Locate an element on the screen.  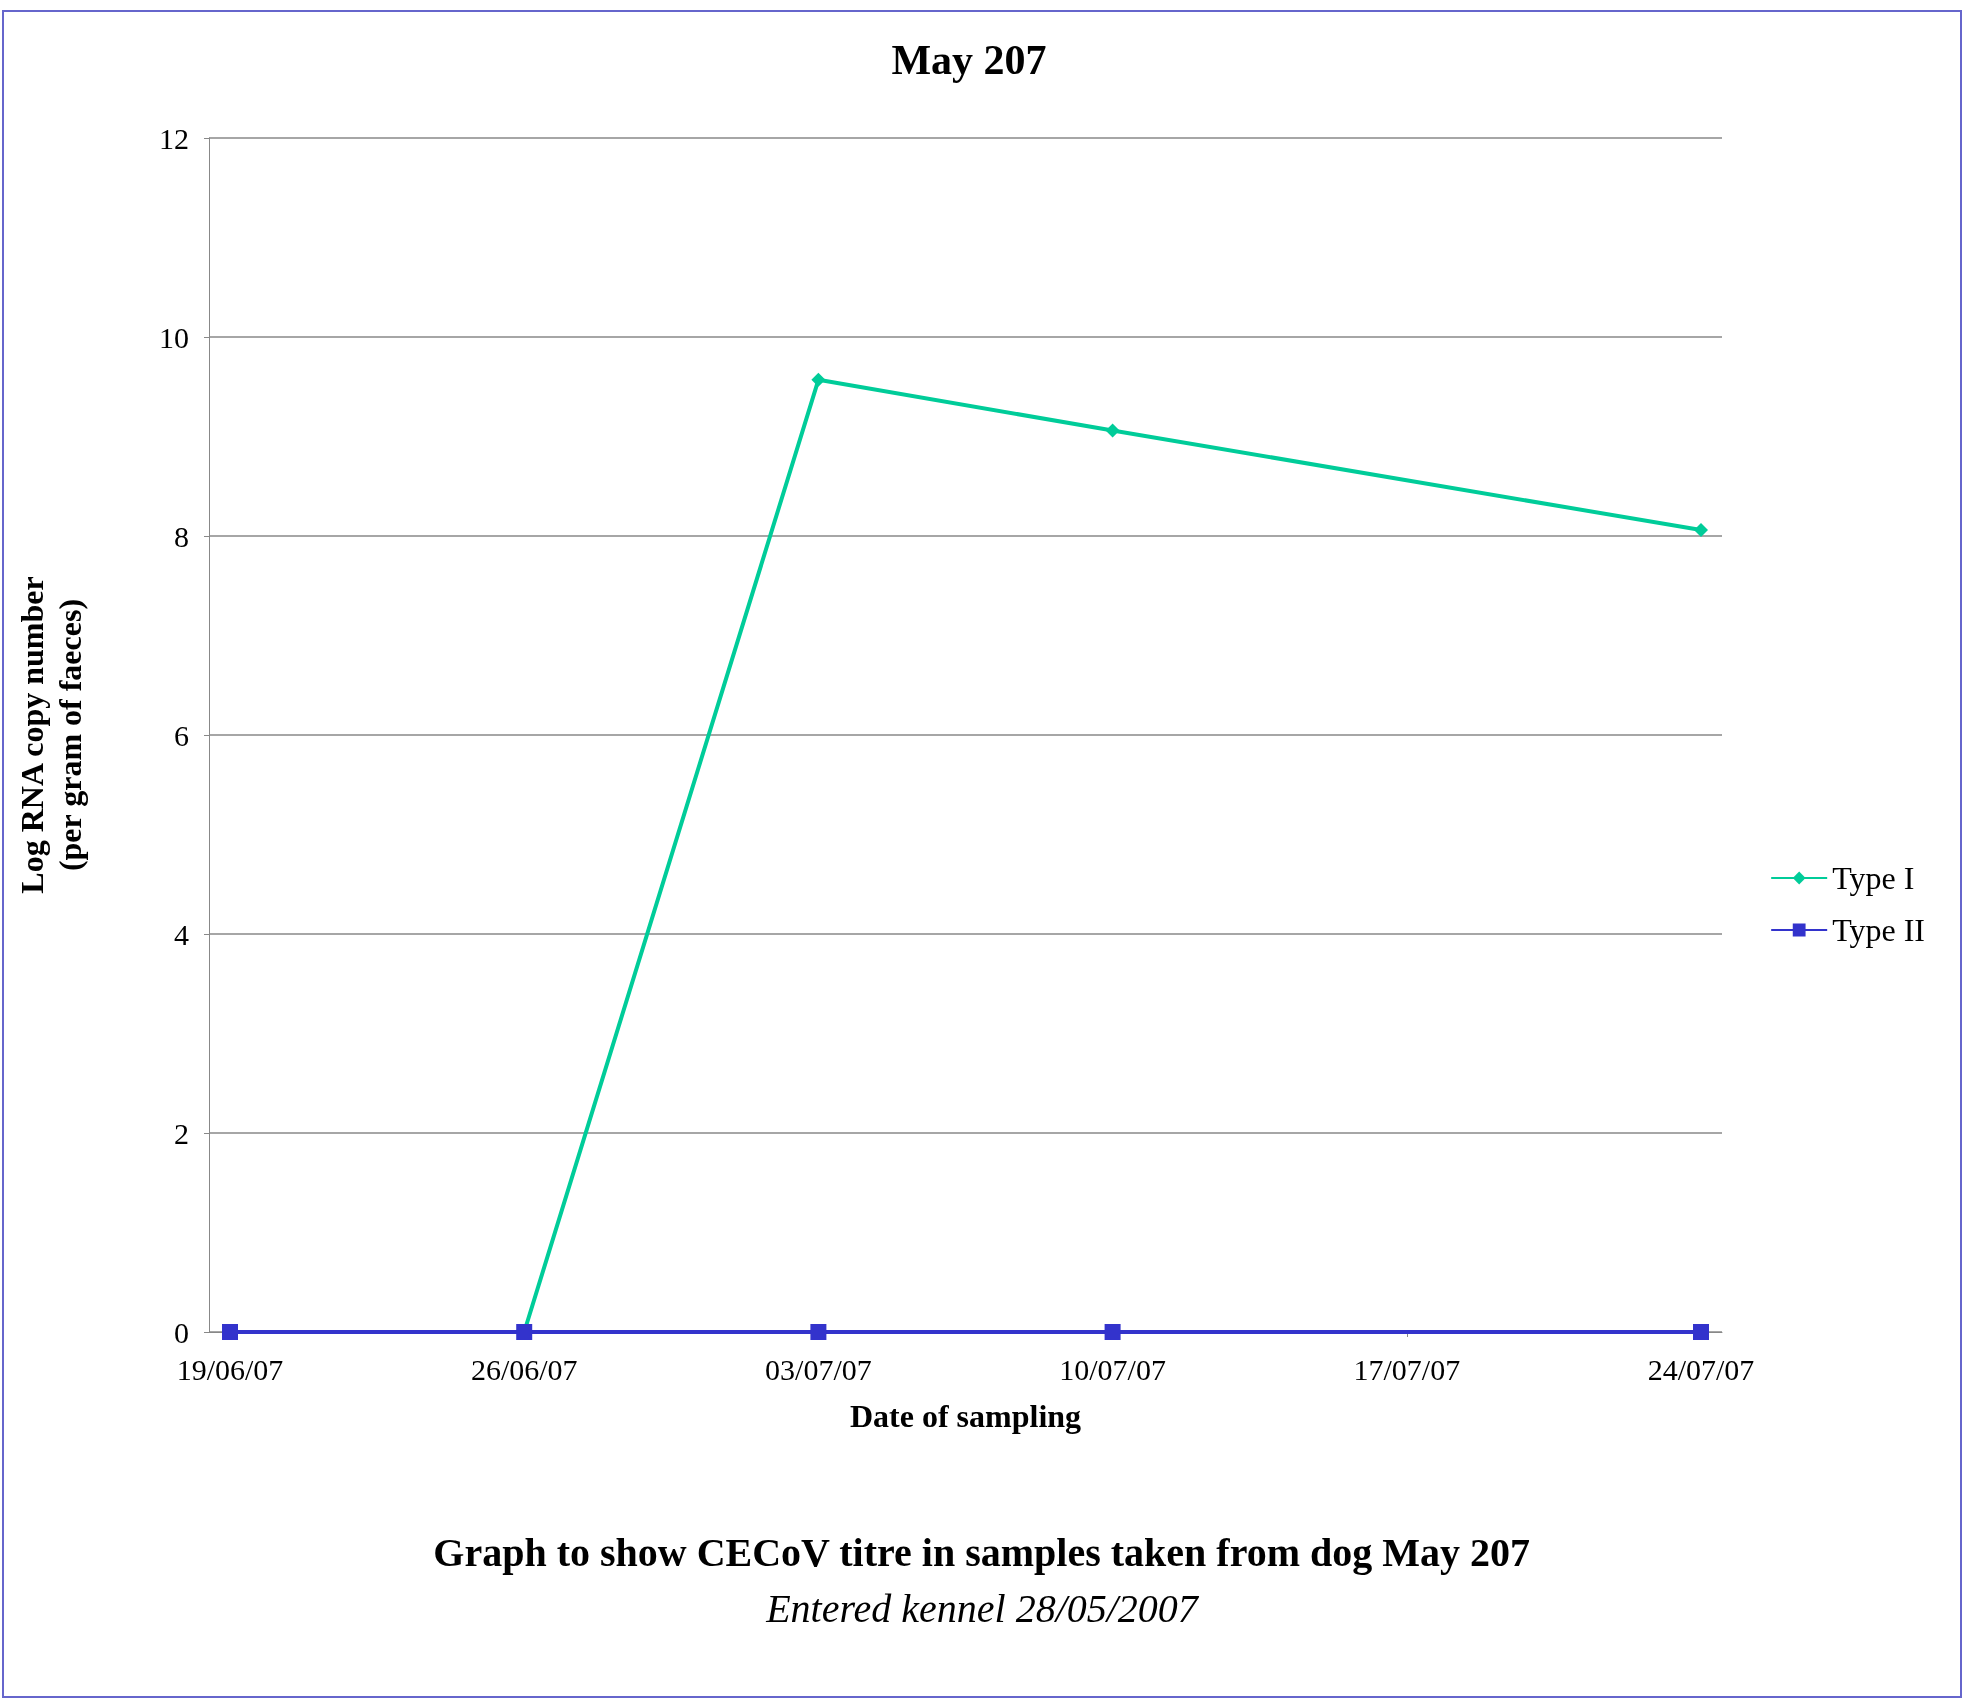
chart-title: May 207 is located at coordinates (969, 60).